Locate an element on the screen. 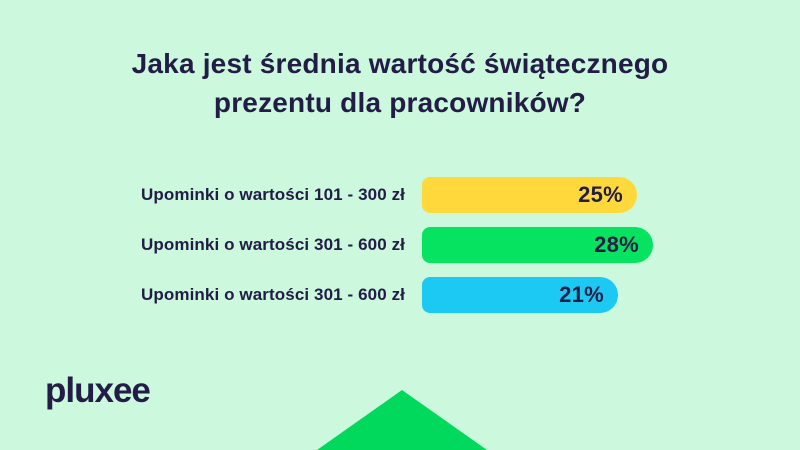 The height and width of the screenshot is (450, 800). bar-value: 21% is located at coordinates (581, 294).